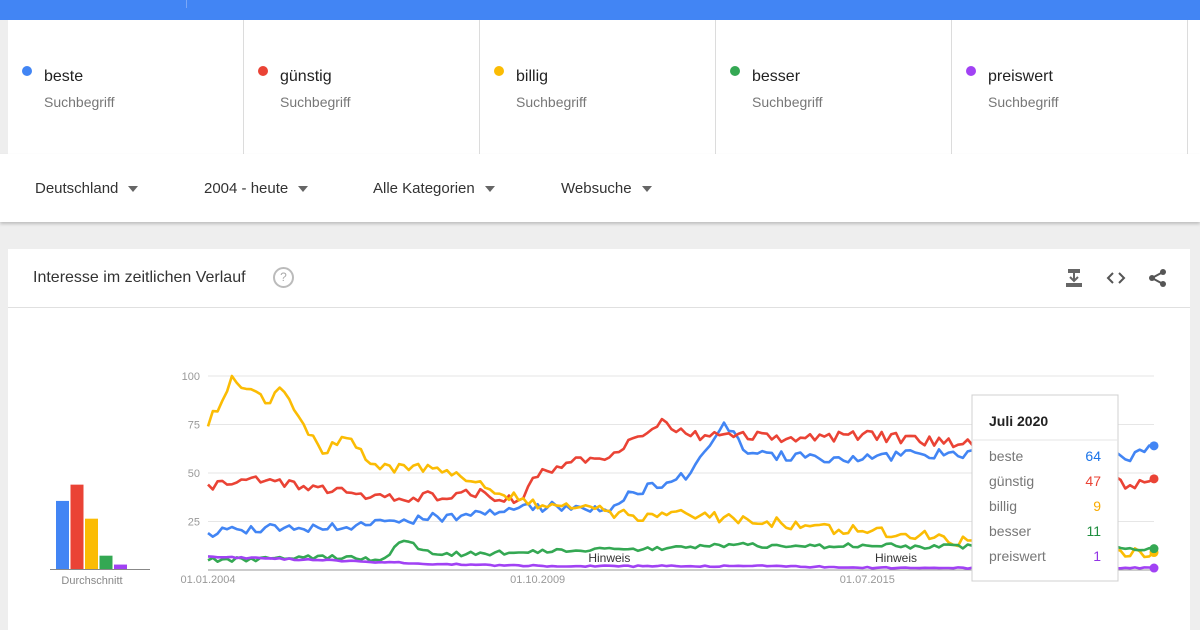 The width and height of the screenshot is (1200, 630). Describe the element at coordinates (191, 377) in the screenshot. I see `y-tick-label: 100` at that location.